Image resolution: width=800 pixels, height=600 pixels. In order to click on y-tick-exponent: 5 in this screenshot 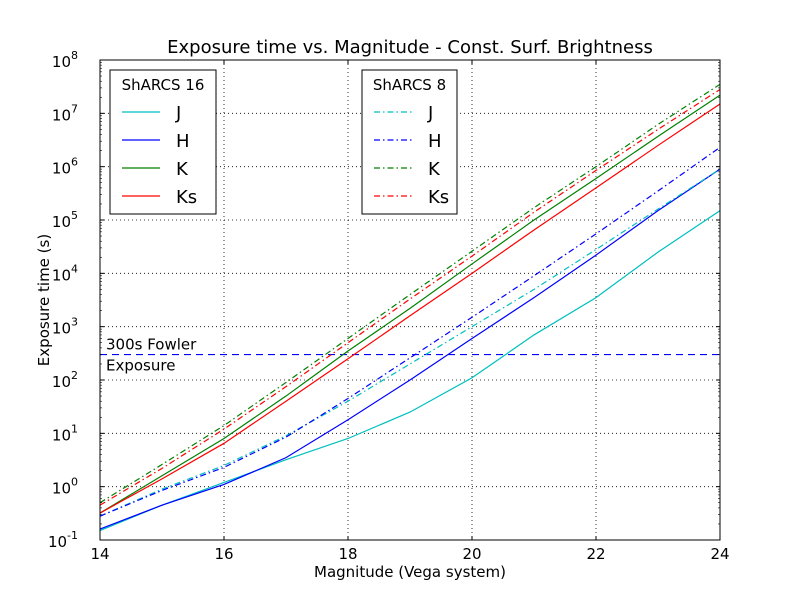, I will do `click(74, 215)`.